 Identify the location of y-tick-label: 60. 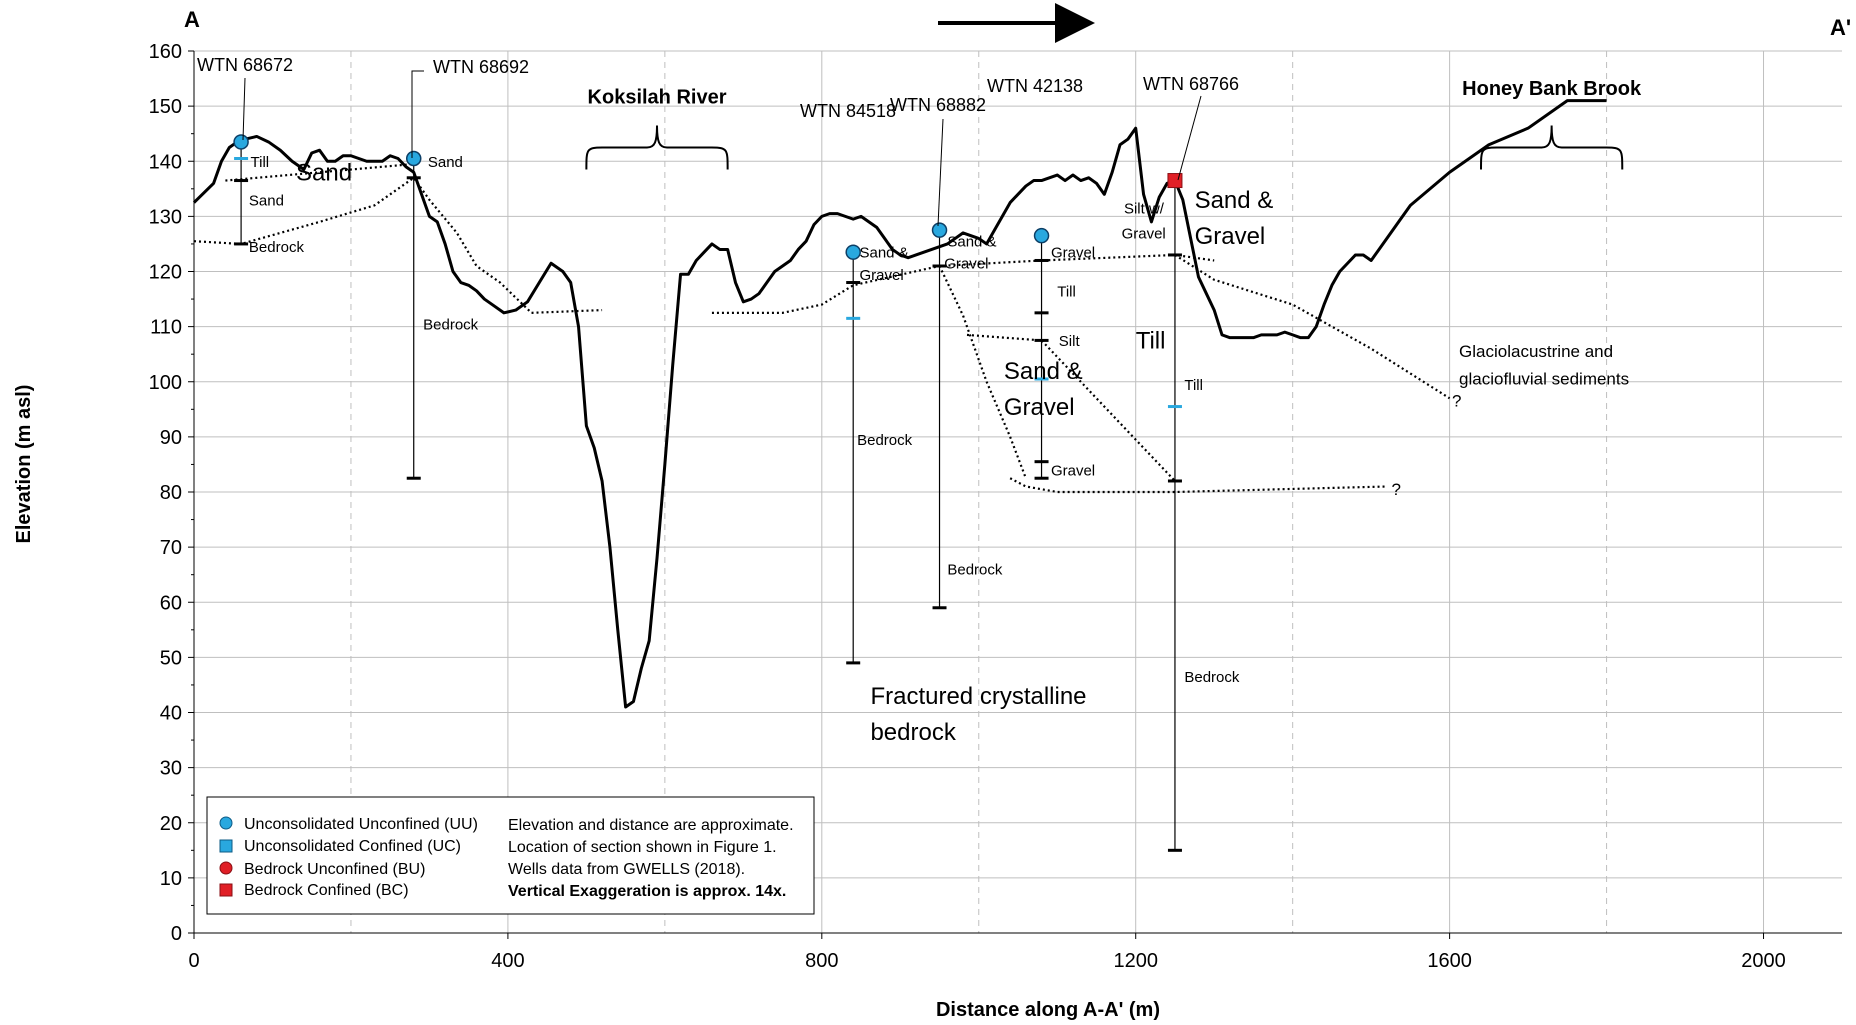
(171, 603).